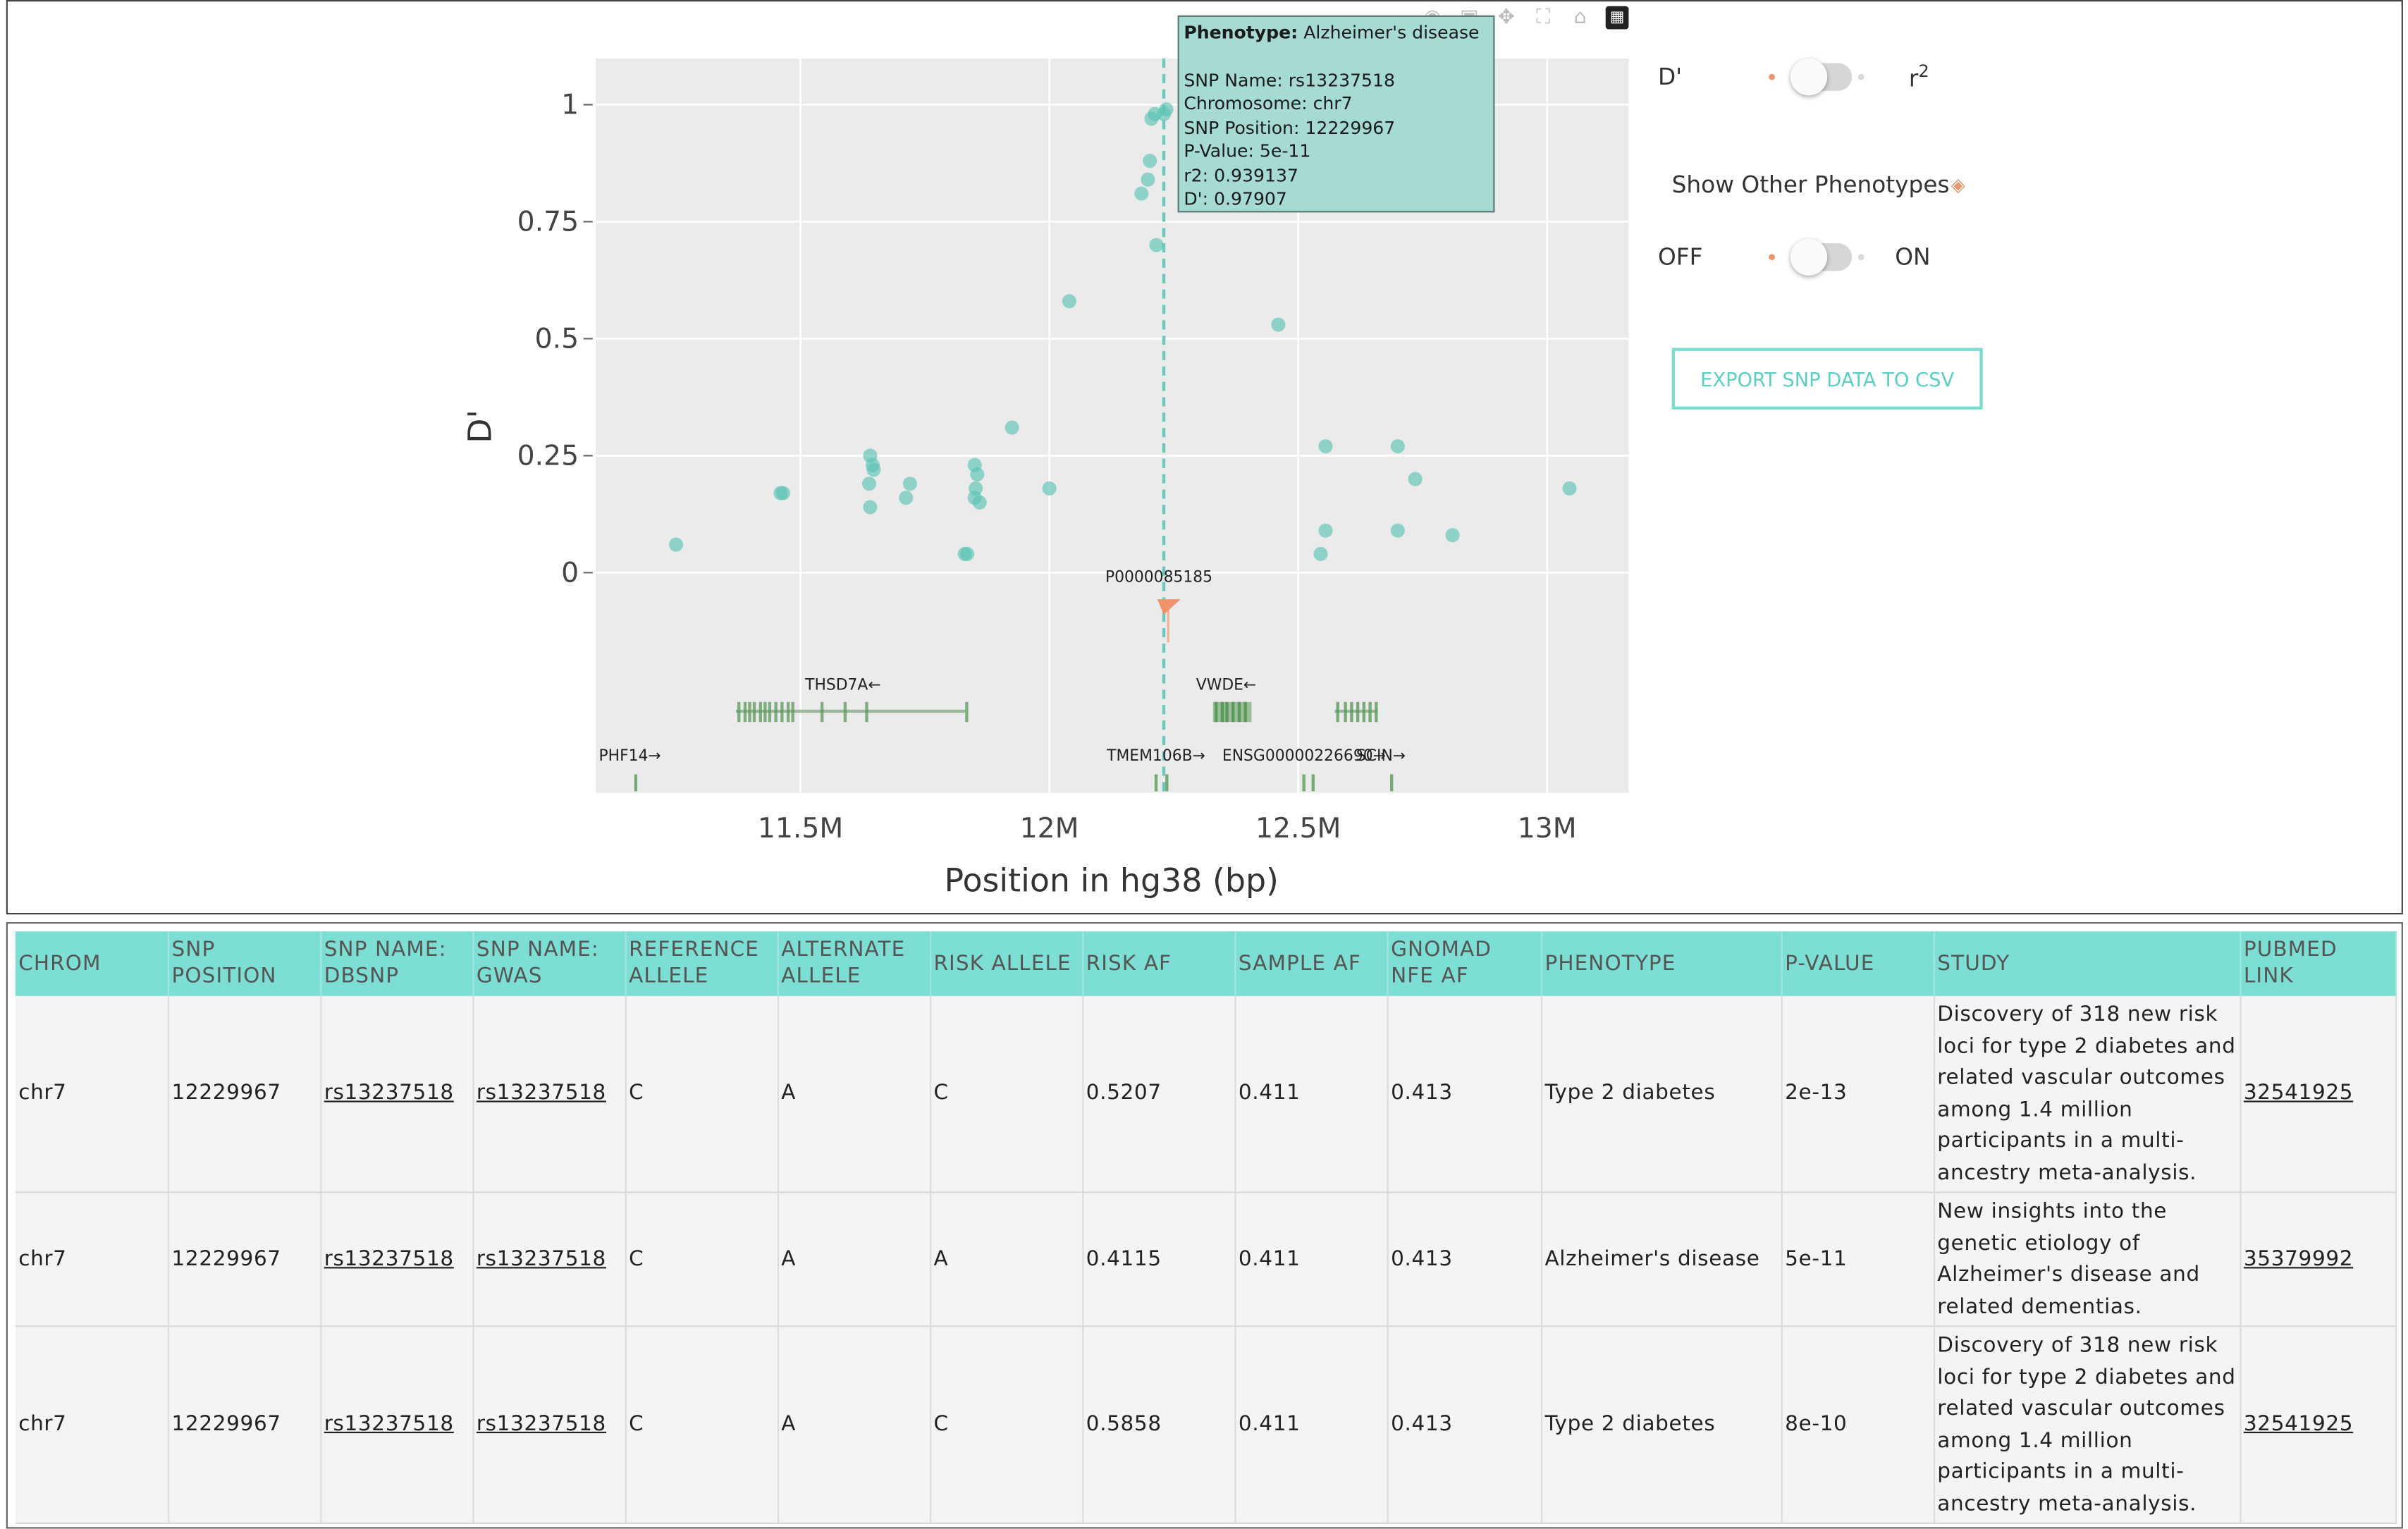 The image size is (2408, 1529). What do you see at coordinates (1974, 963) in the screenshot?
I see `column-header-text: STUDY` at bounding box center [1974, 963].